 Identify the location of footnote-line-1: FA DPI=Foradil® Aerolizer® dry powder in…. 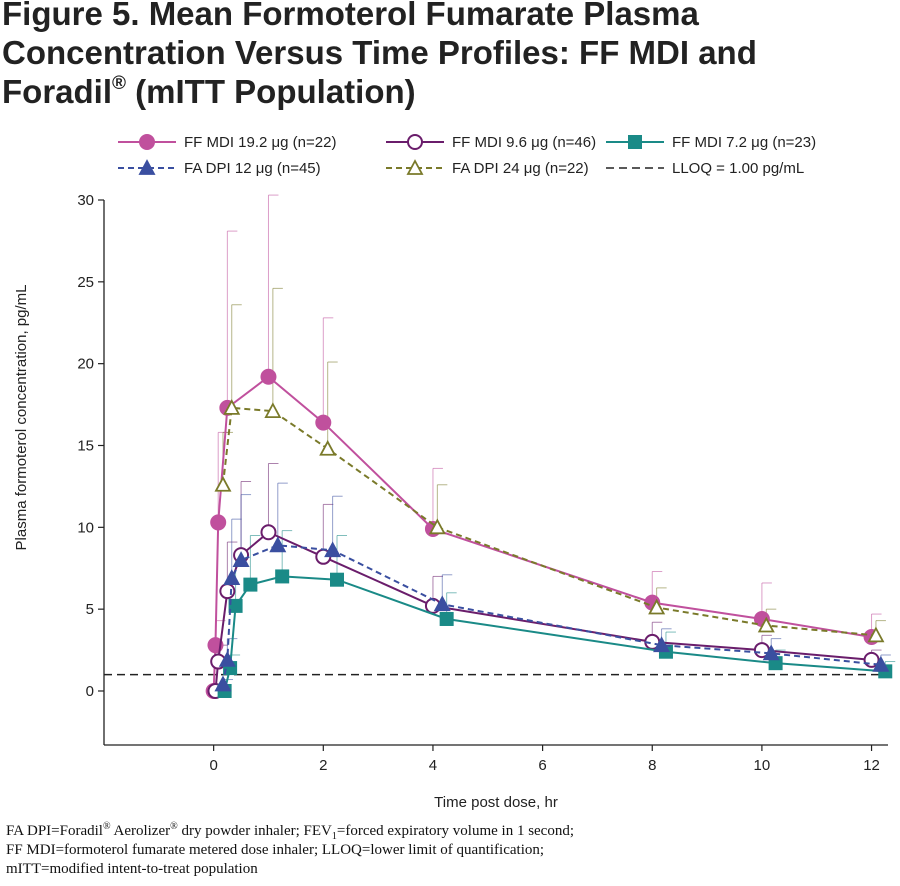
(451, 831).